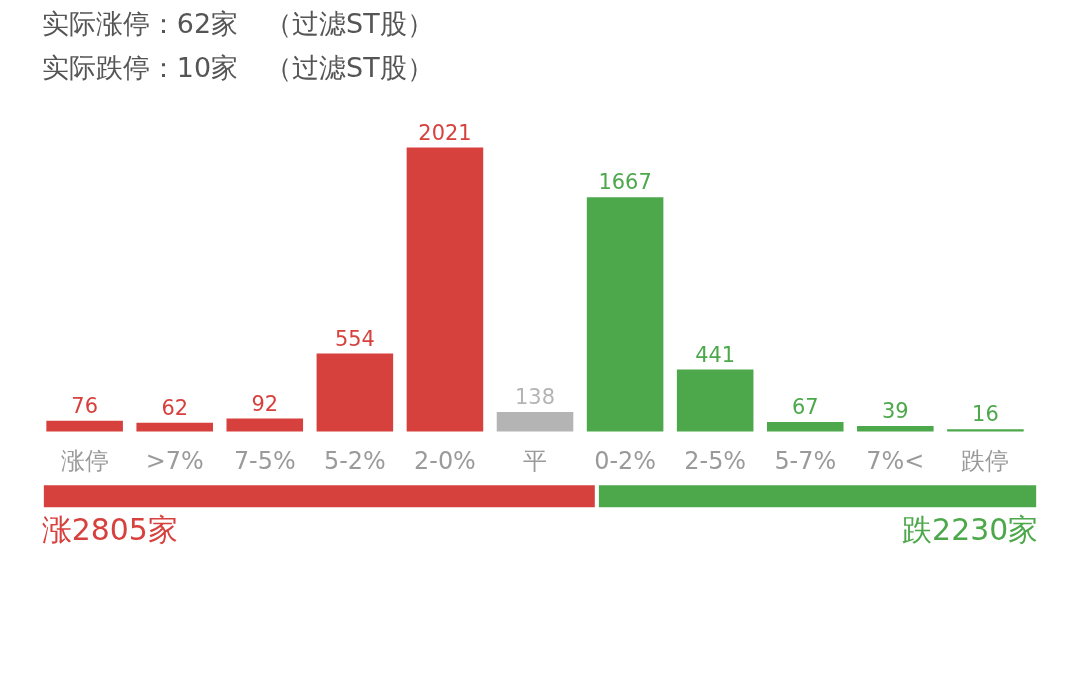  I want to click on x-tick-label: >7%, so click(174, 460).